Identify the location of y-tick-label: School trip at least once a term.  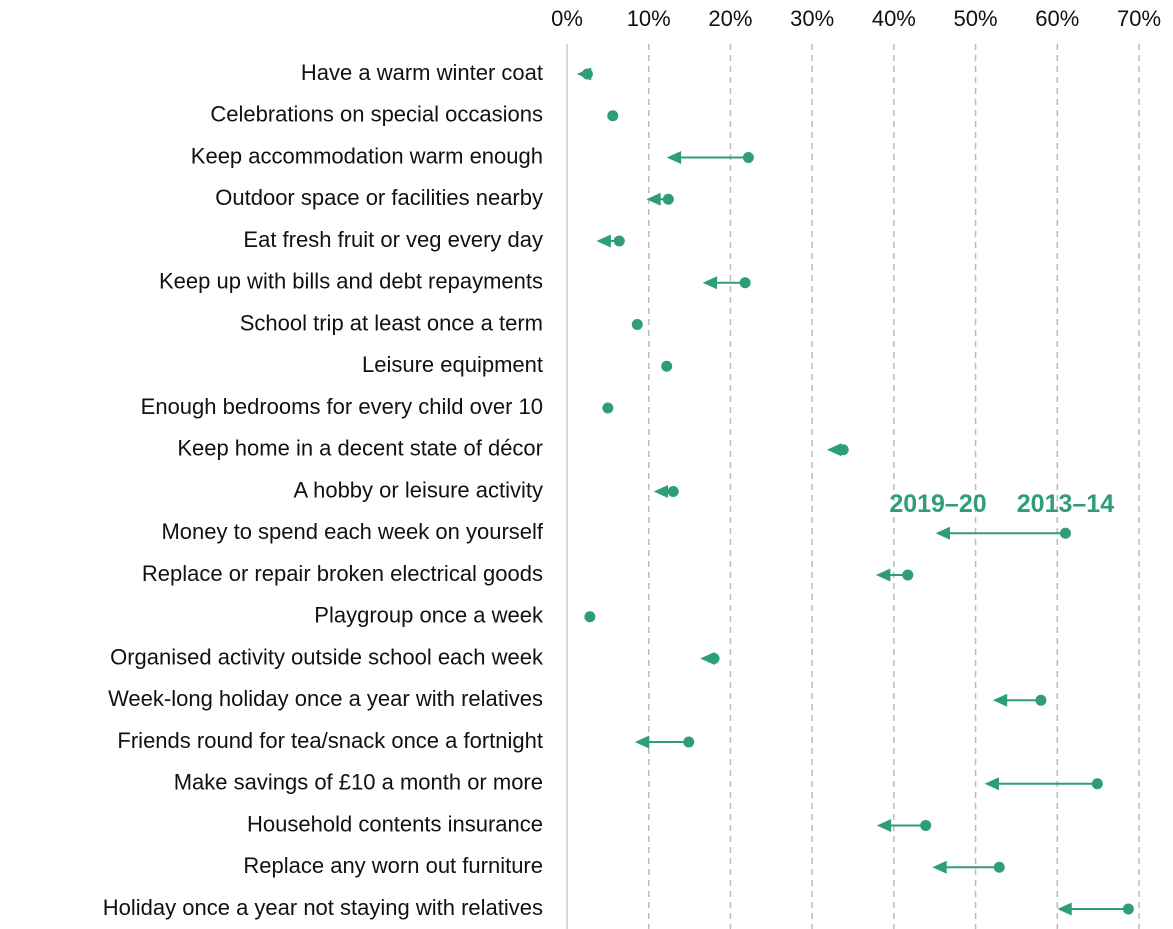
(391, 322).